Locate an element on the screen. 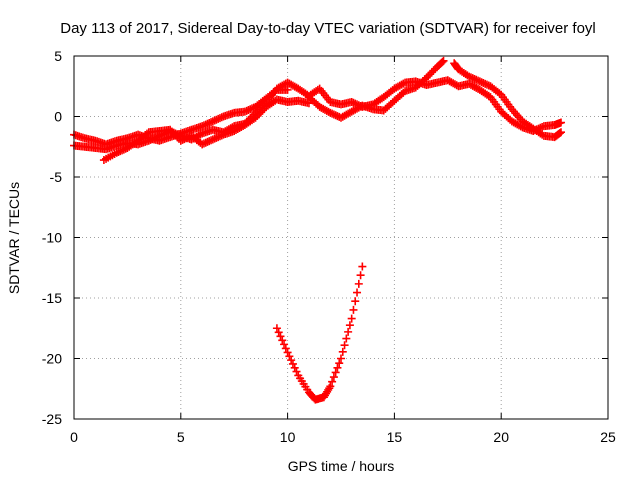 Image resolution: width=640 pixels, height=480 pixels. x-tick-label: 15 is located at coordinates (395, 437).